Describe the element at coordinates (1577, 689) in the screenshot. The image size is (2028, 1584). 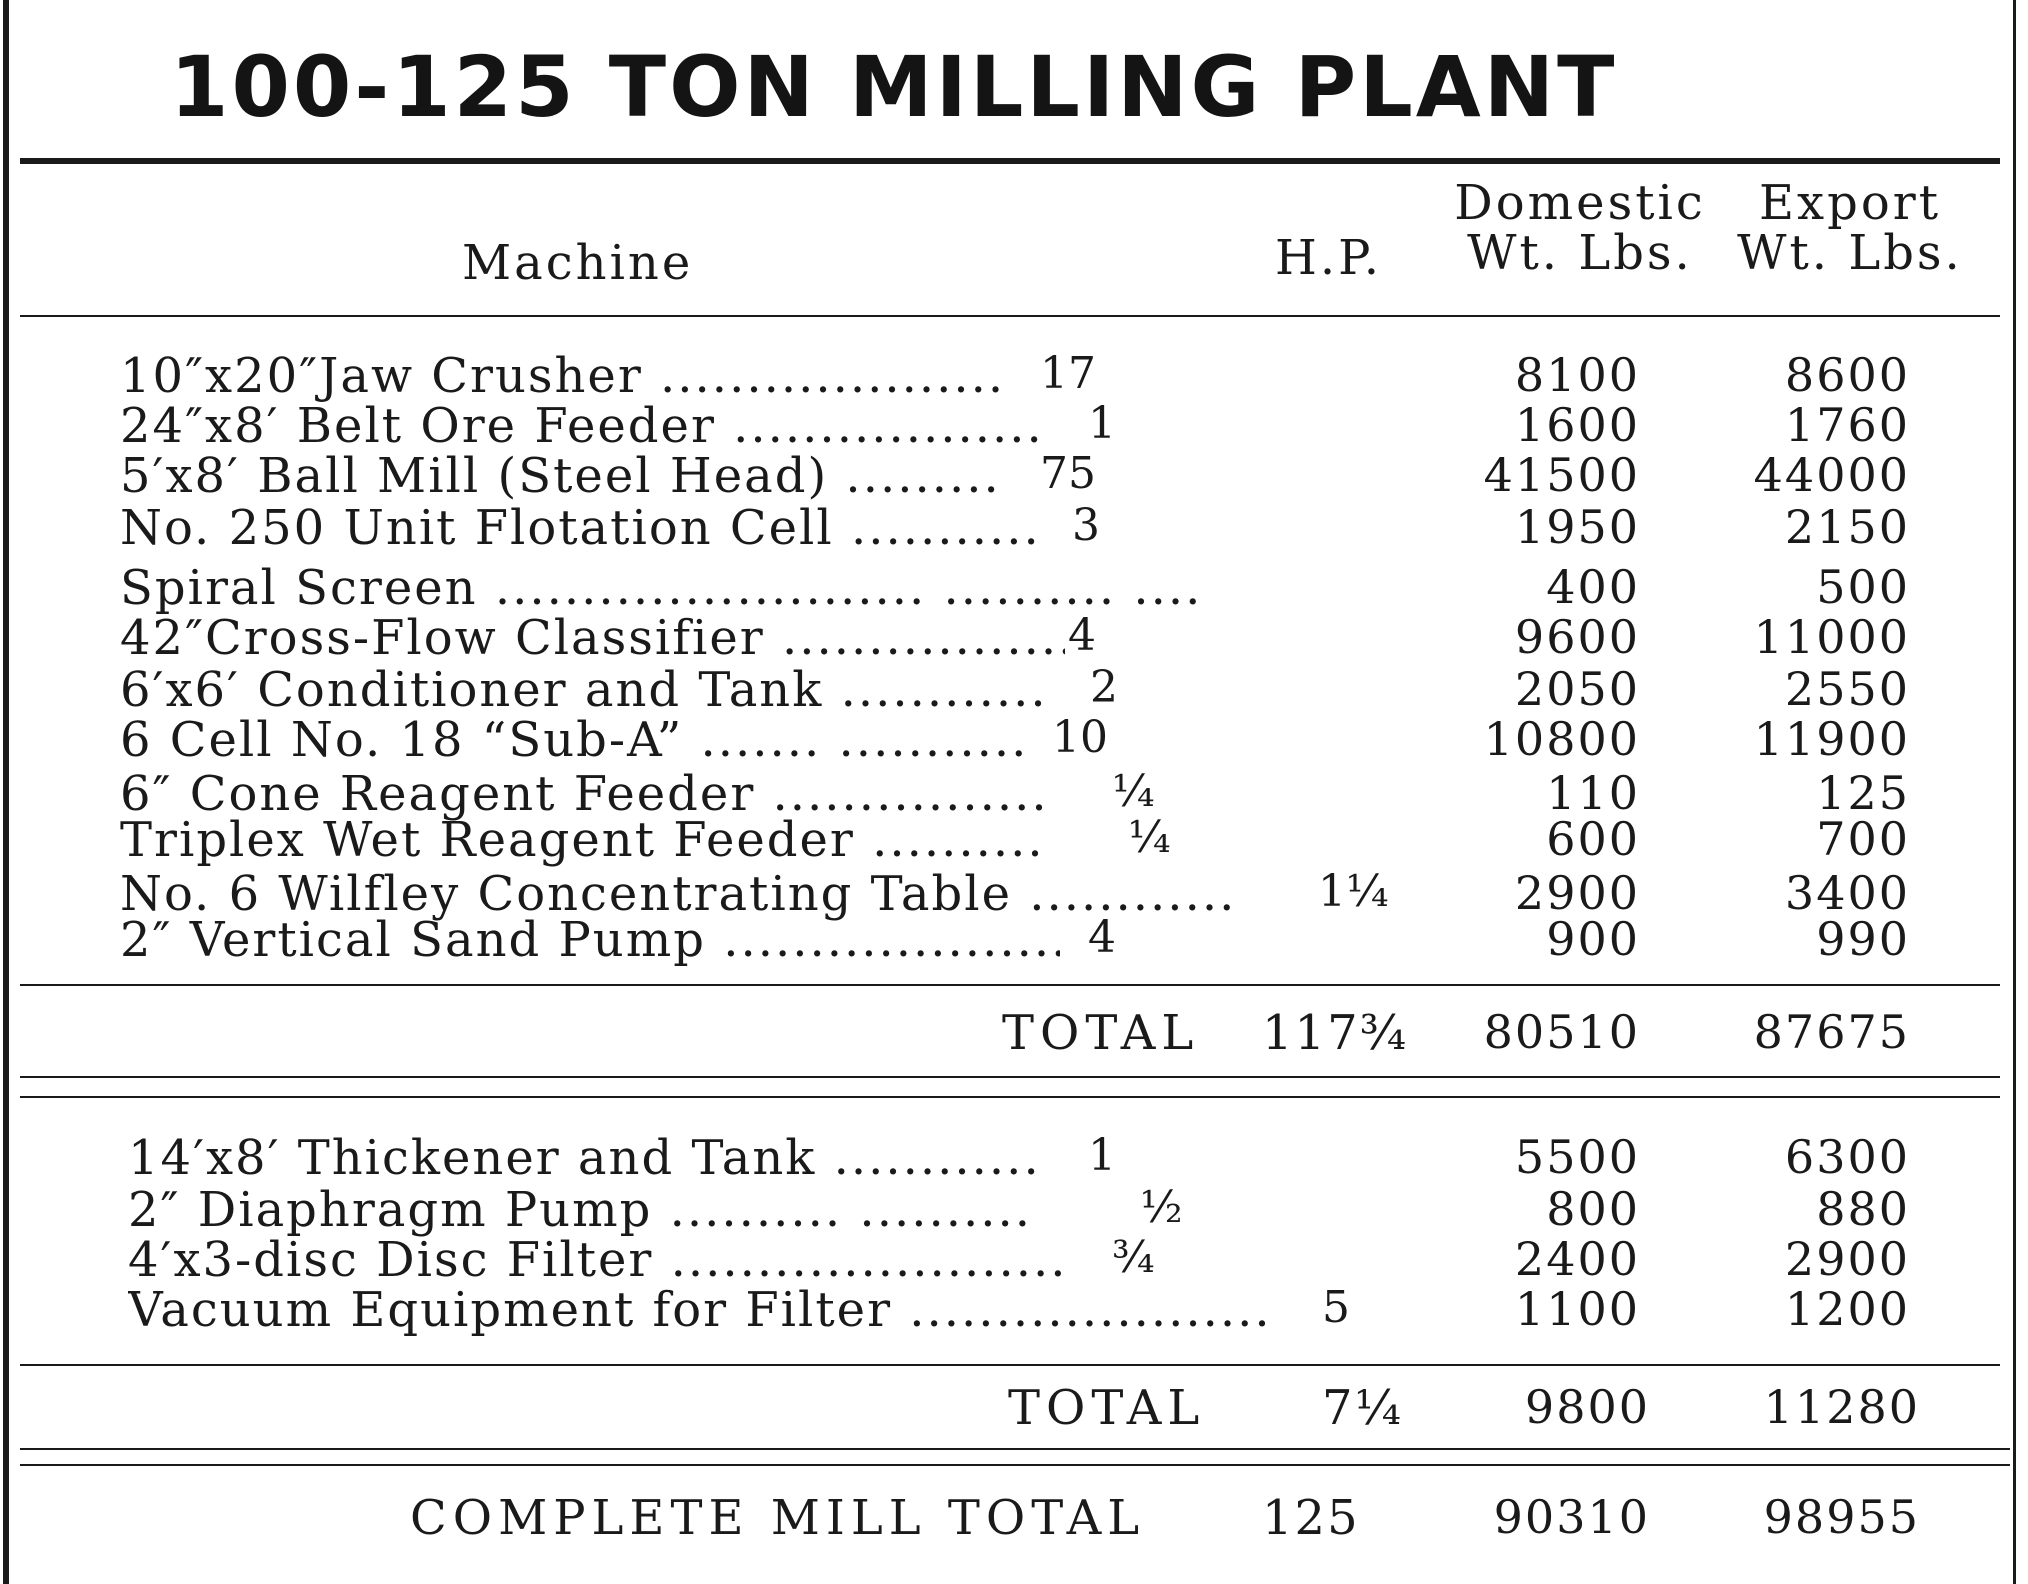
I see `domestic-weight: 2050` at that location.